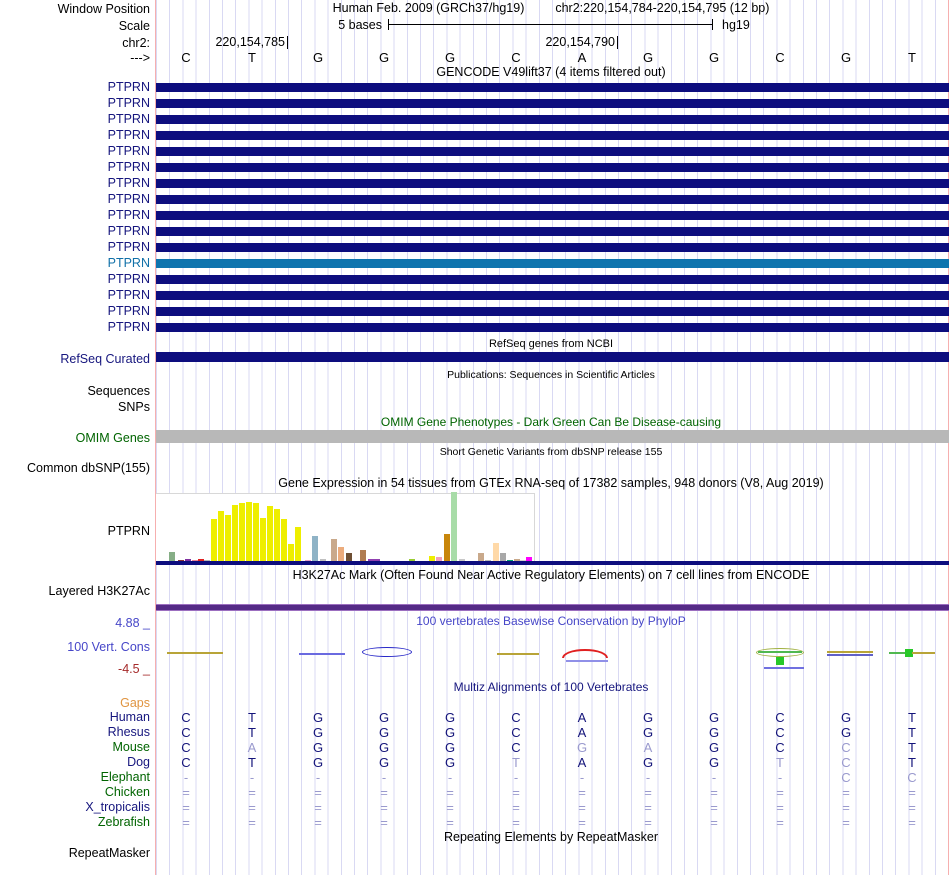 The image size is (950, 875). I want to click on gencode-track-title: GENCODE V49lift37 (4 items filtered out), so click(551, 72).